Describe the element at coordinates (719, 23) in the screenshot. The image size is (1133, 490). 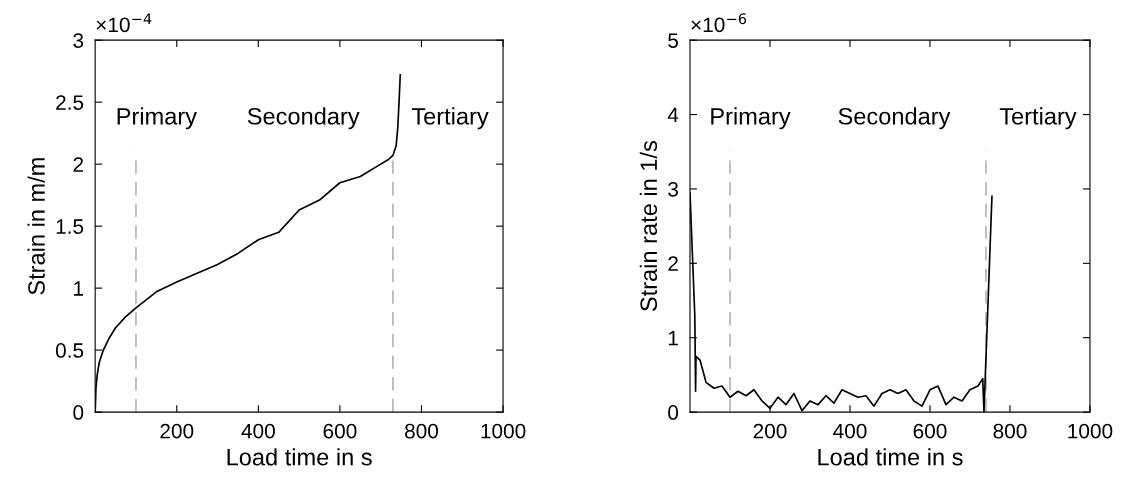
I see `text: ×10$^{−6}$` at that location.